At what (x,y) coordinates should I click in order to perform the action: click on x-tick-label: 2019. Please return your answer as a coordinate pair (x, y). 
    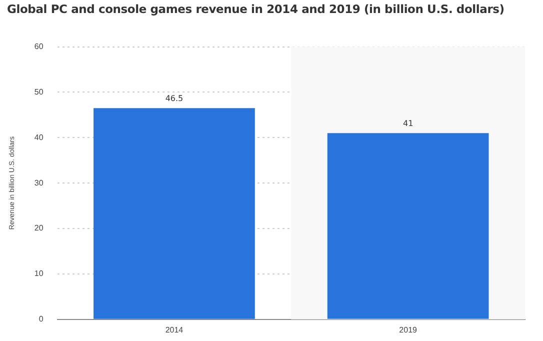
    Looking at the image, I should click on (408, 329).